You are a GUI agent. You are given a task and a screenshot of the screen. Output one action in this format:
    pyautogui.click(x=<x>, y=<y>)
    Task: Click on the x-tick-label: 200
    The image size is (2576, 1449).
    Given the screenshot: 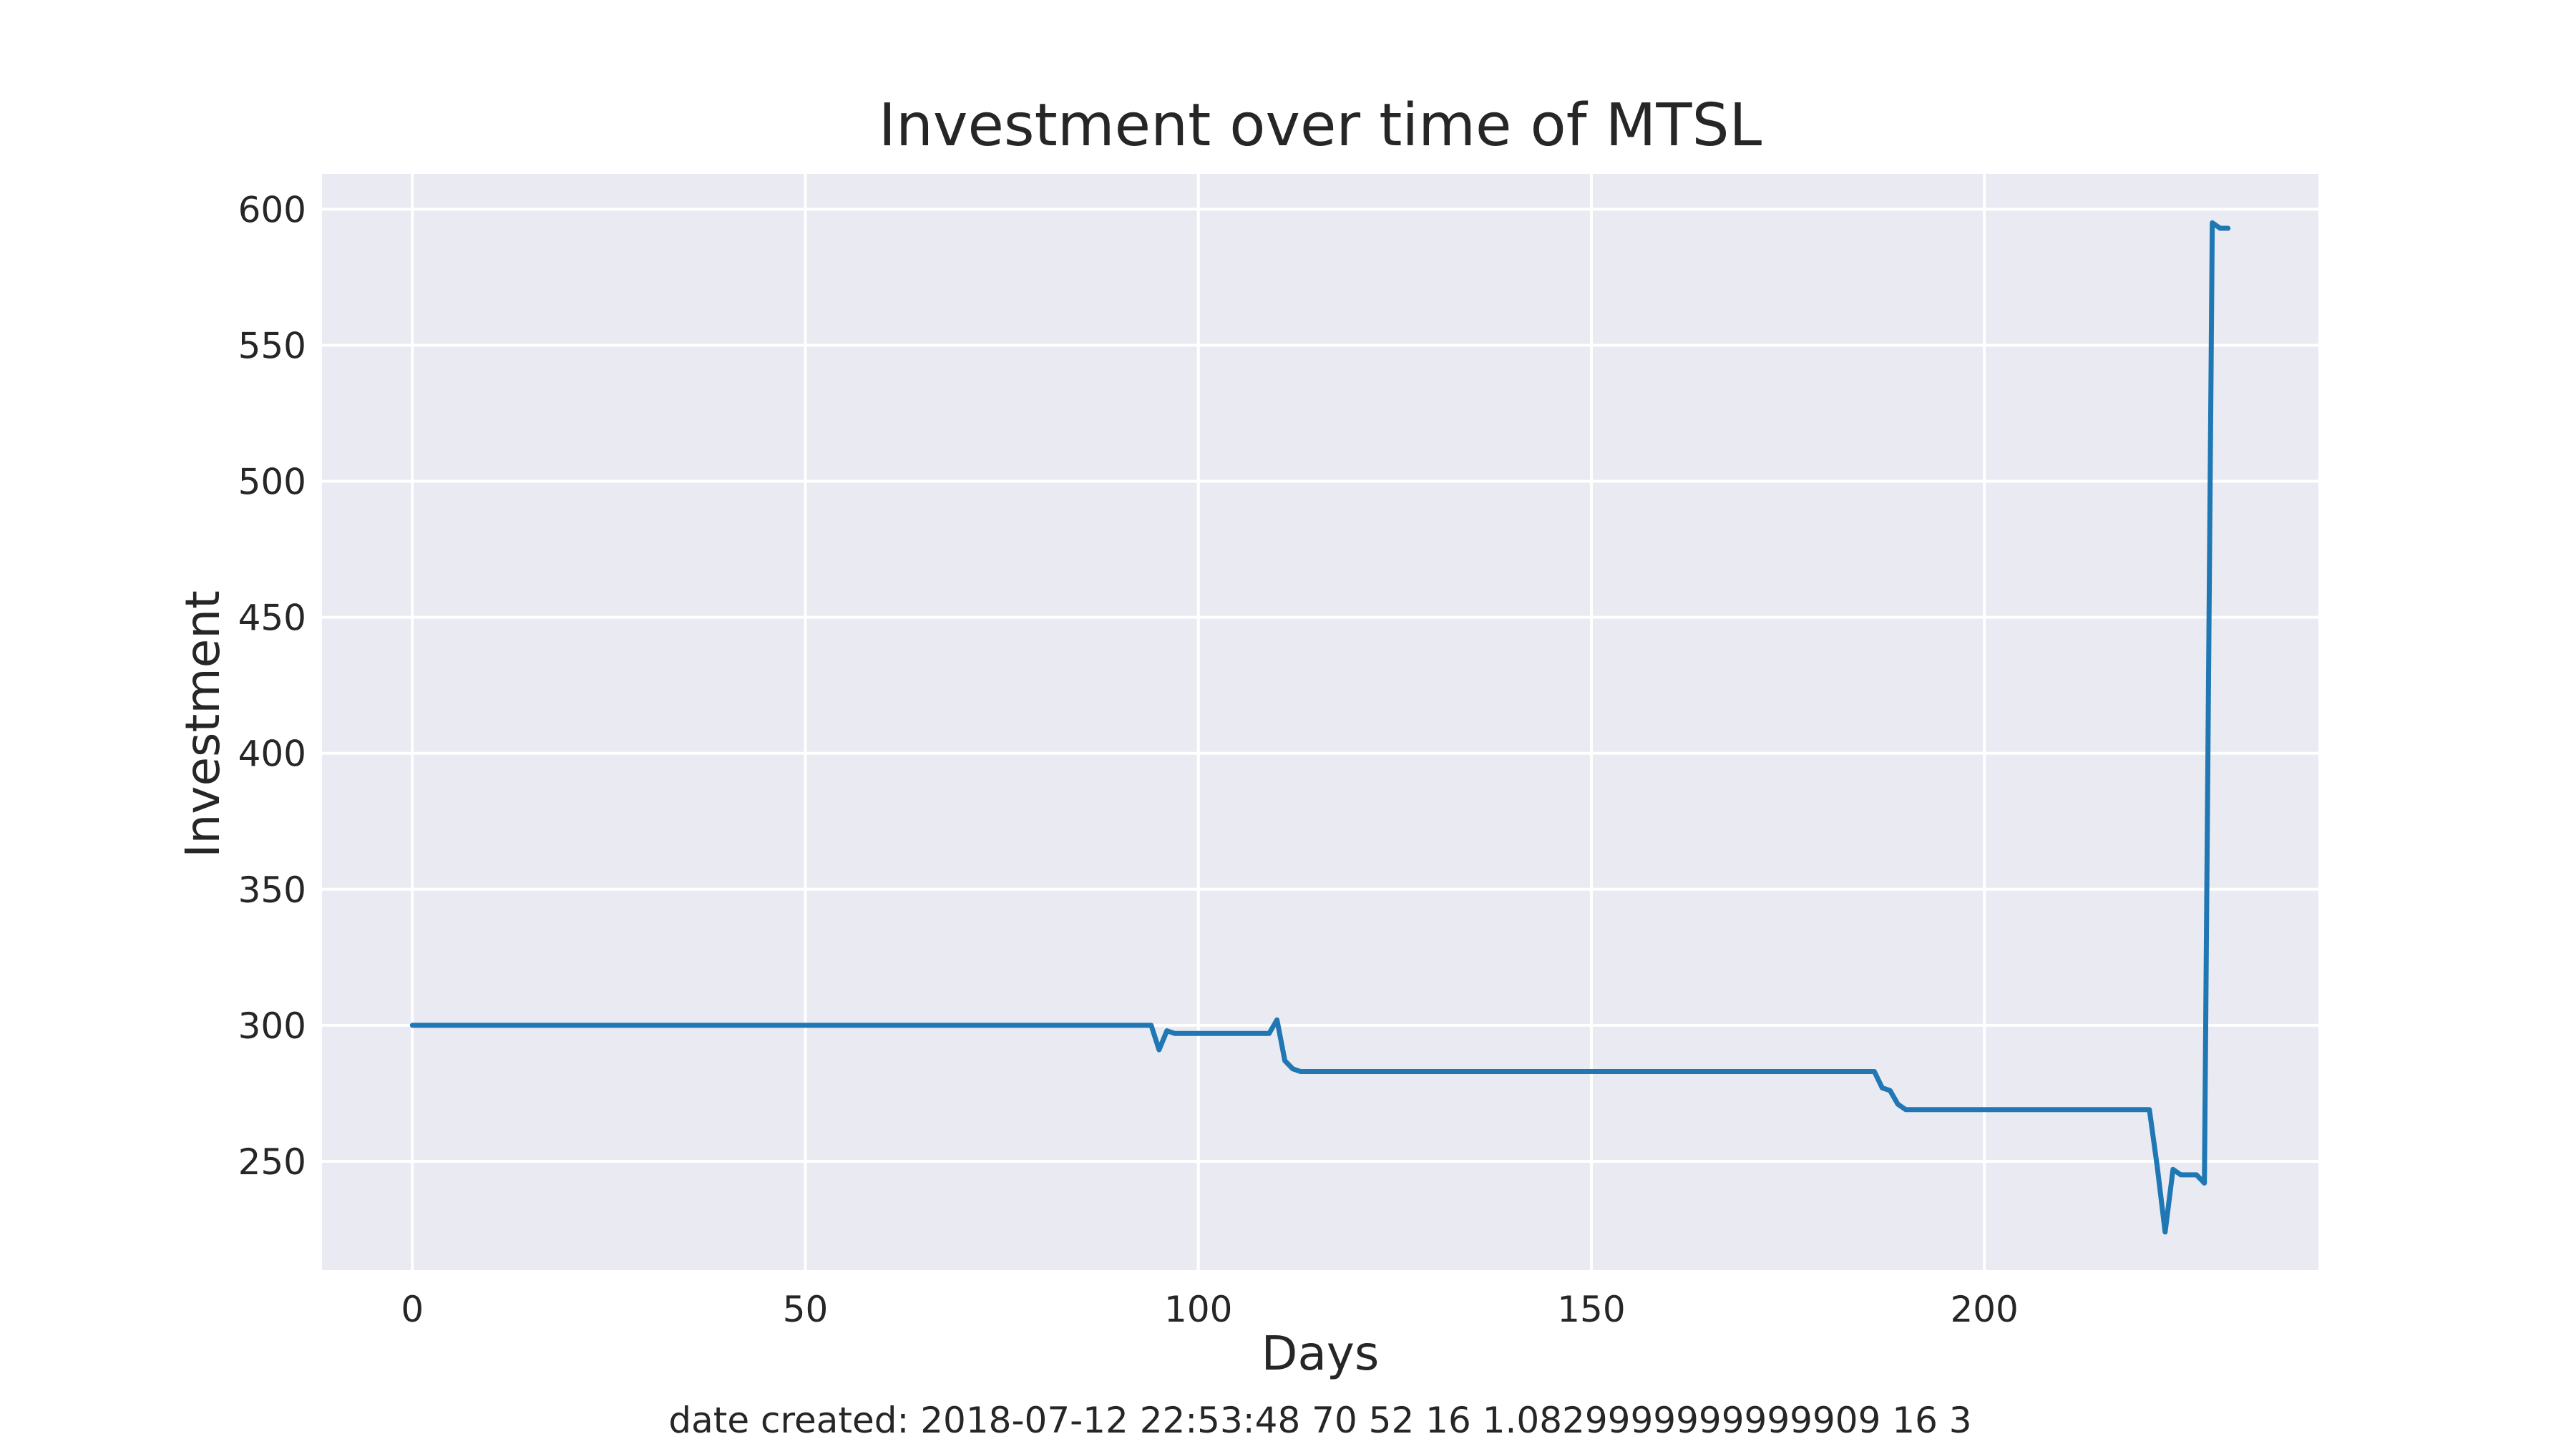 What is the action you would take?
    pyautogui.click(x=1984, y=1309)
    